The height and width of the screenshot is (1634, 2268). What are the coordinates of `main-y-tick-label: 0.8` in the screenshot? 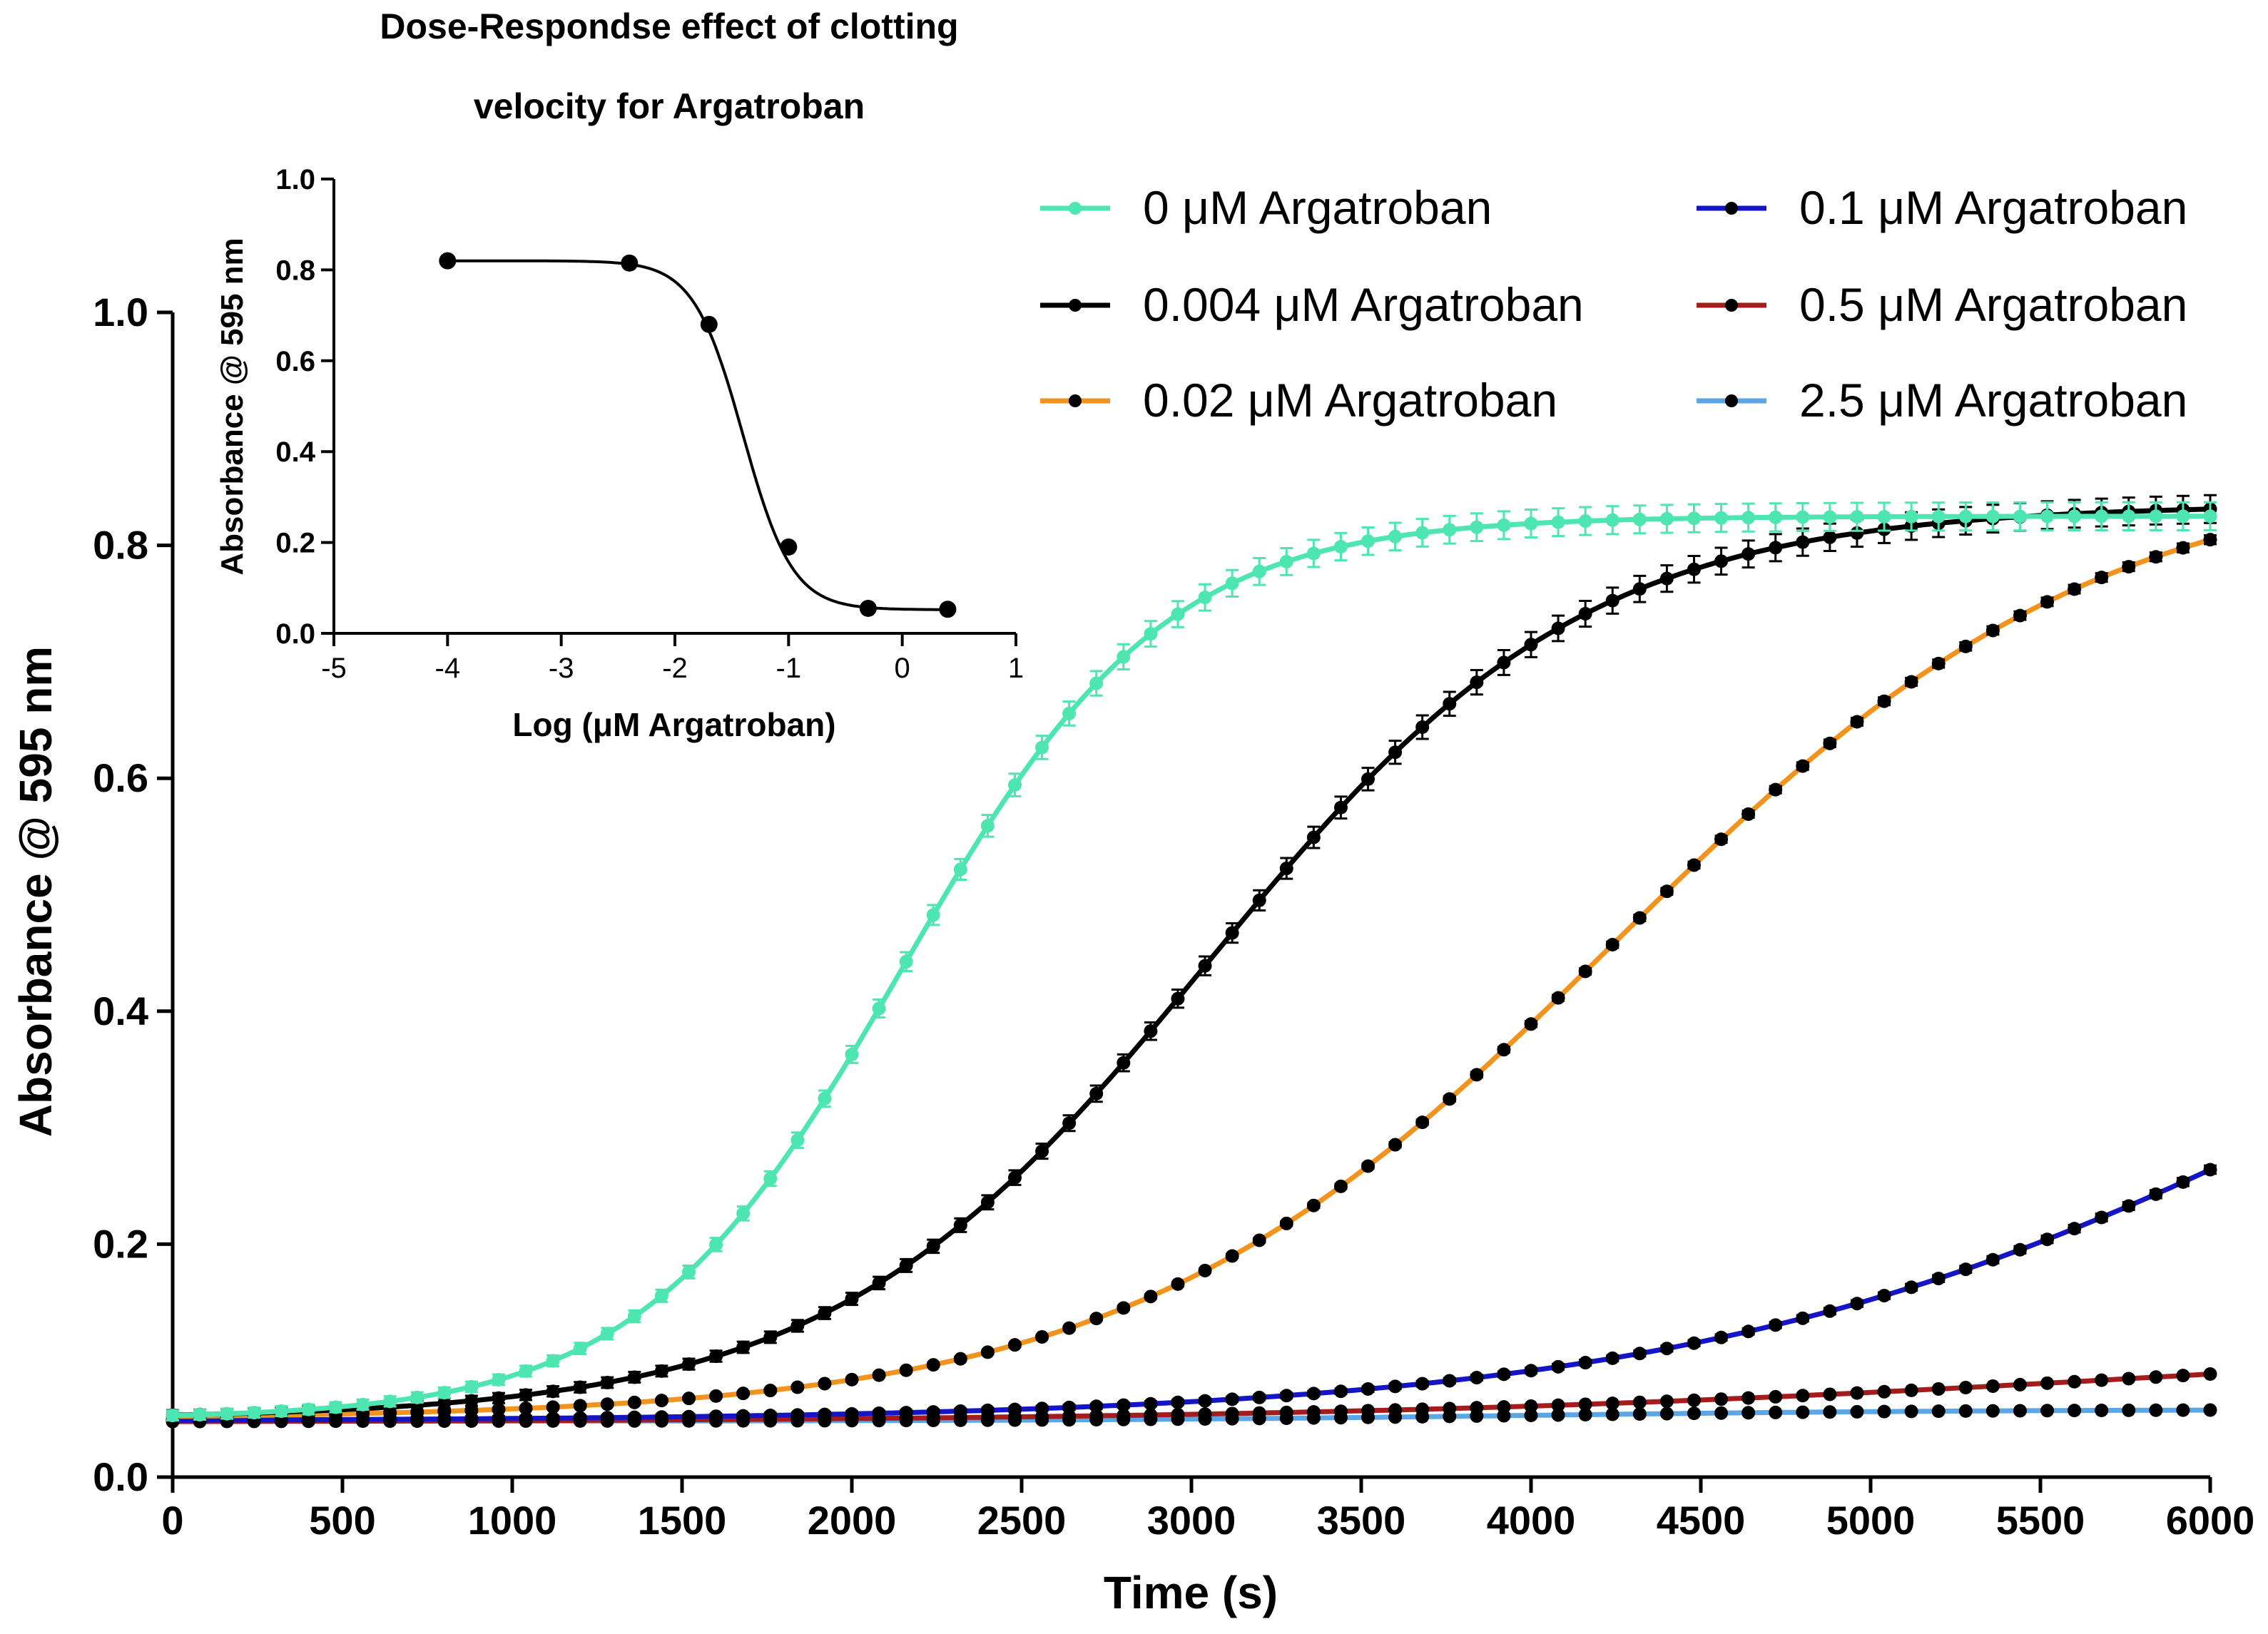 It's located at (121, 545).